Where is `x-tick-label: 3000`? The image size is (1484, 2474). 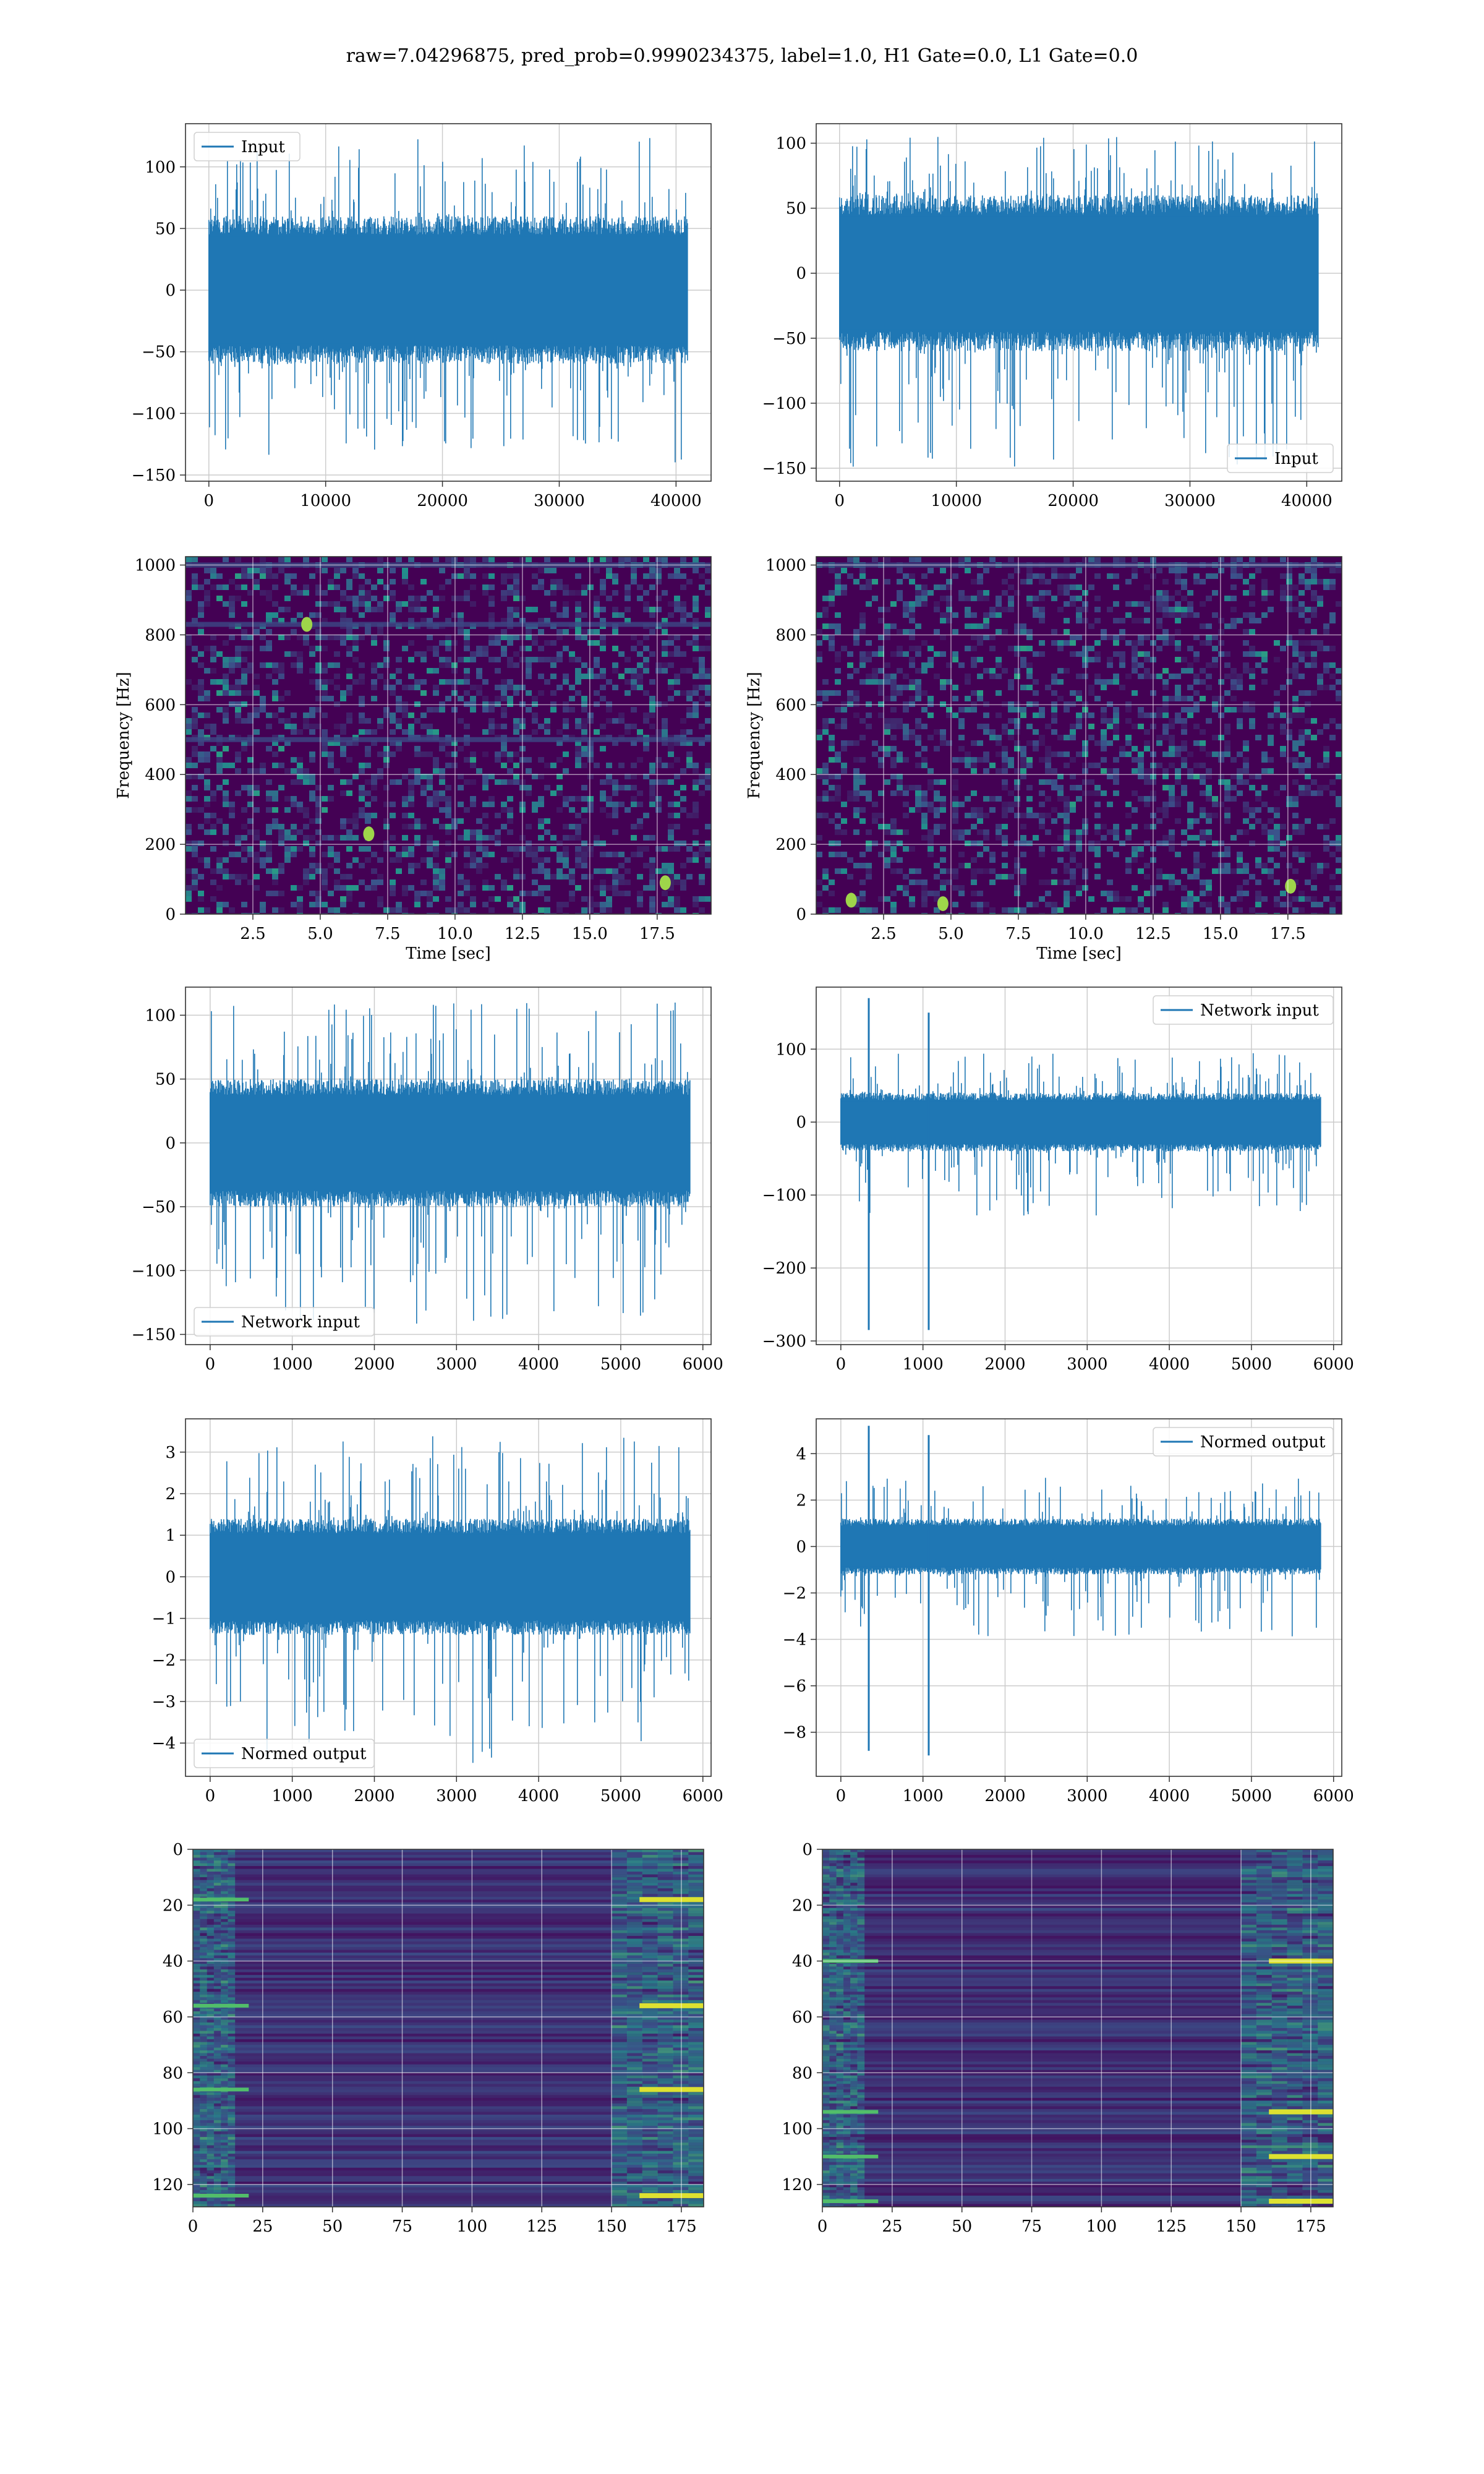
x-tick-label: 3000 is located at coordinates (456, 1796).